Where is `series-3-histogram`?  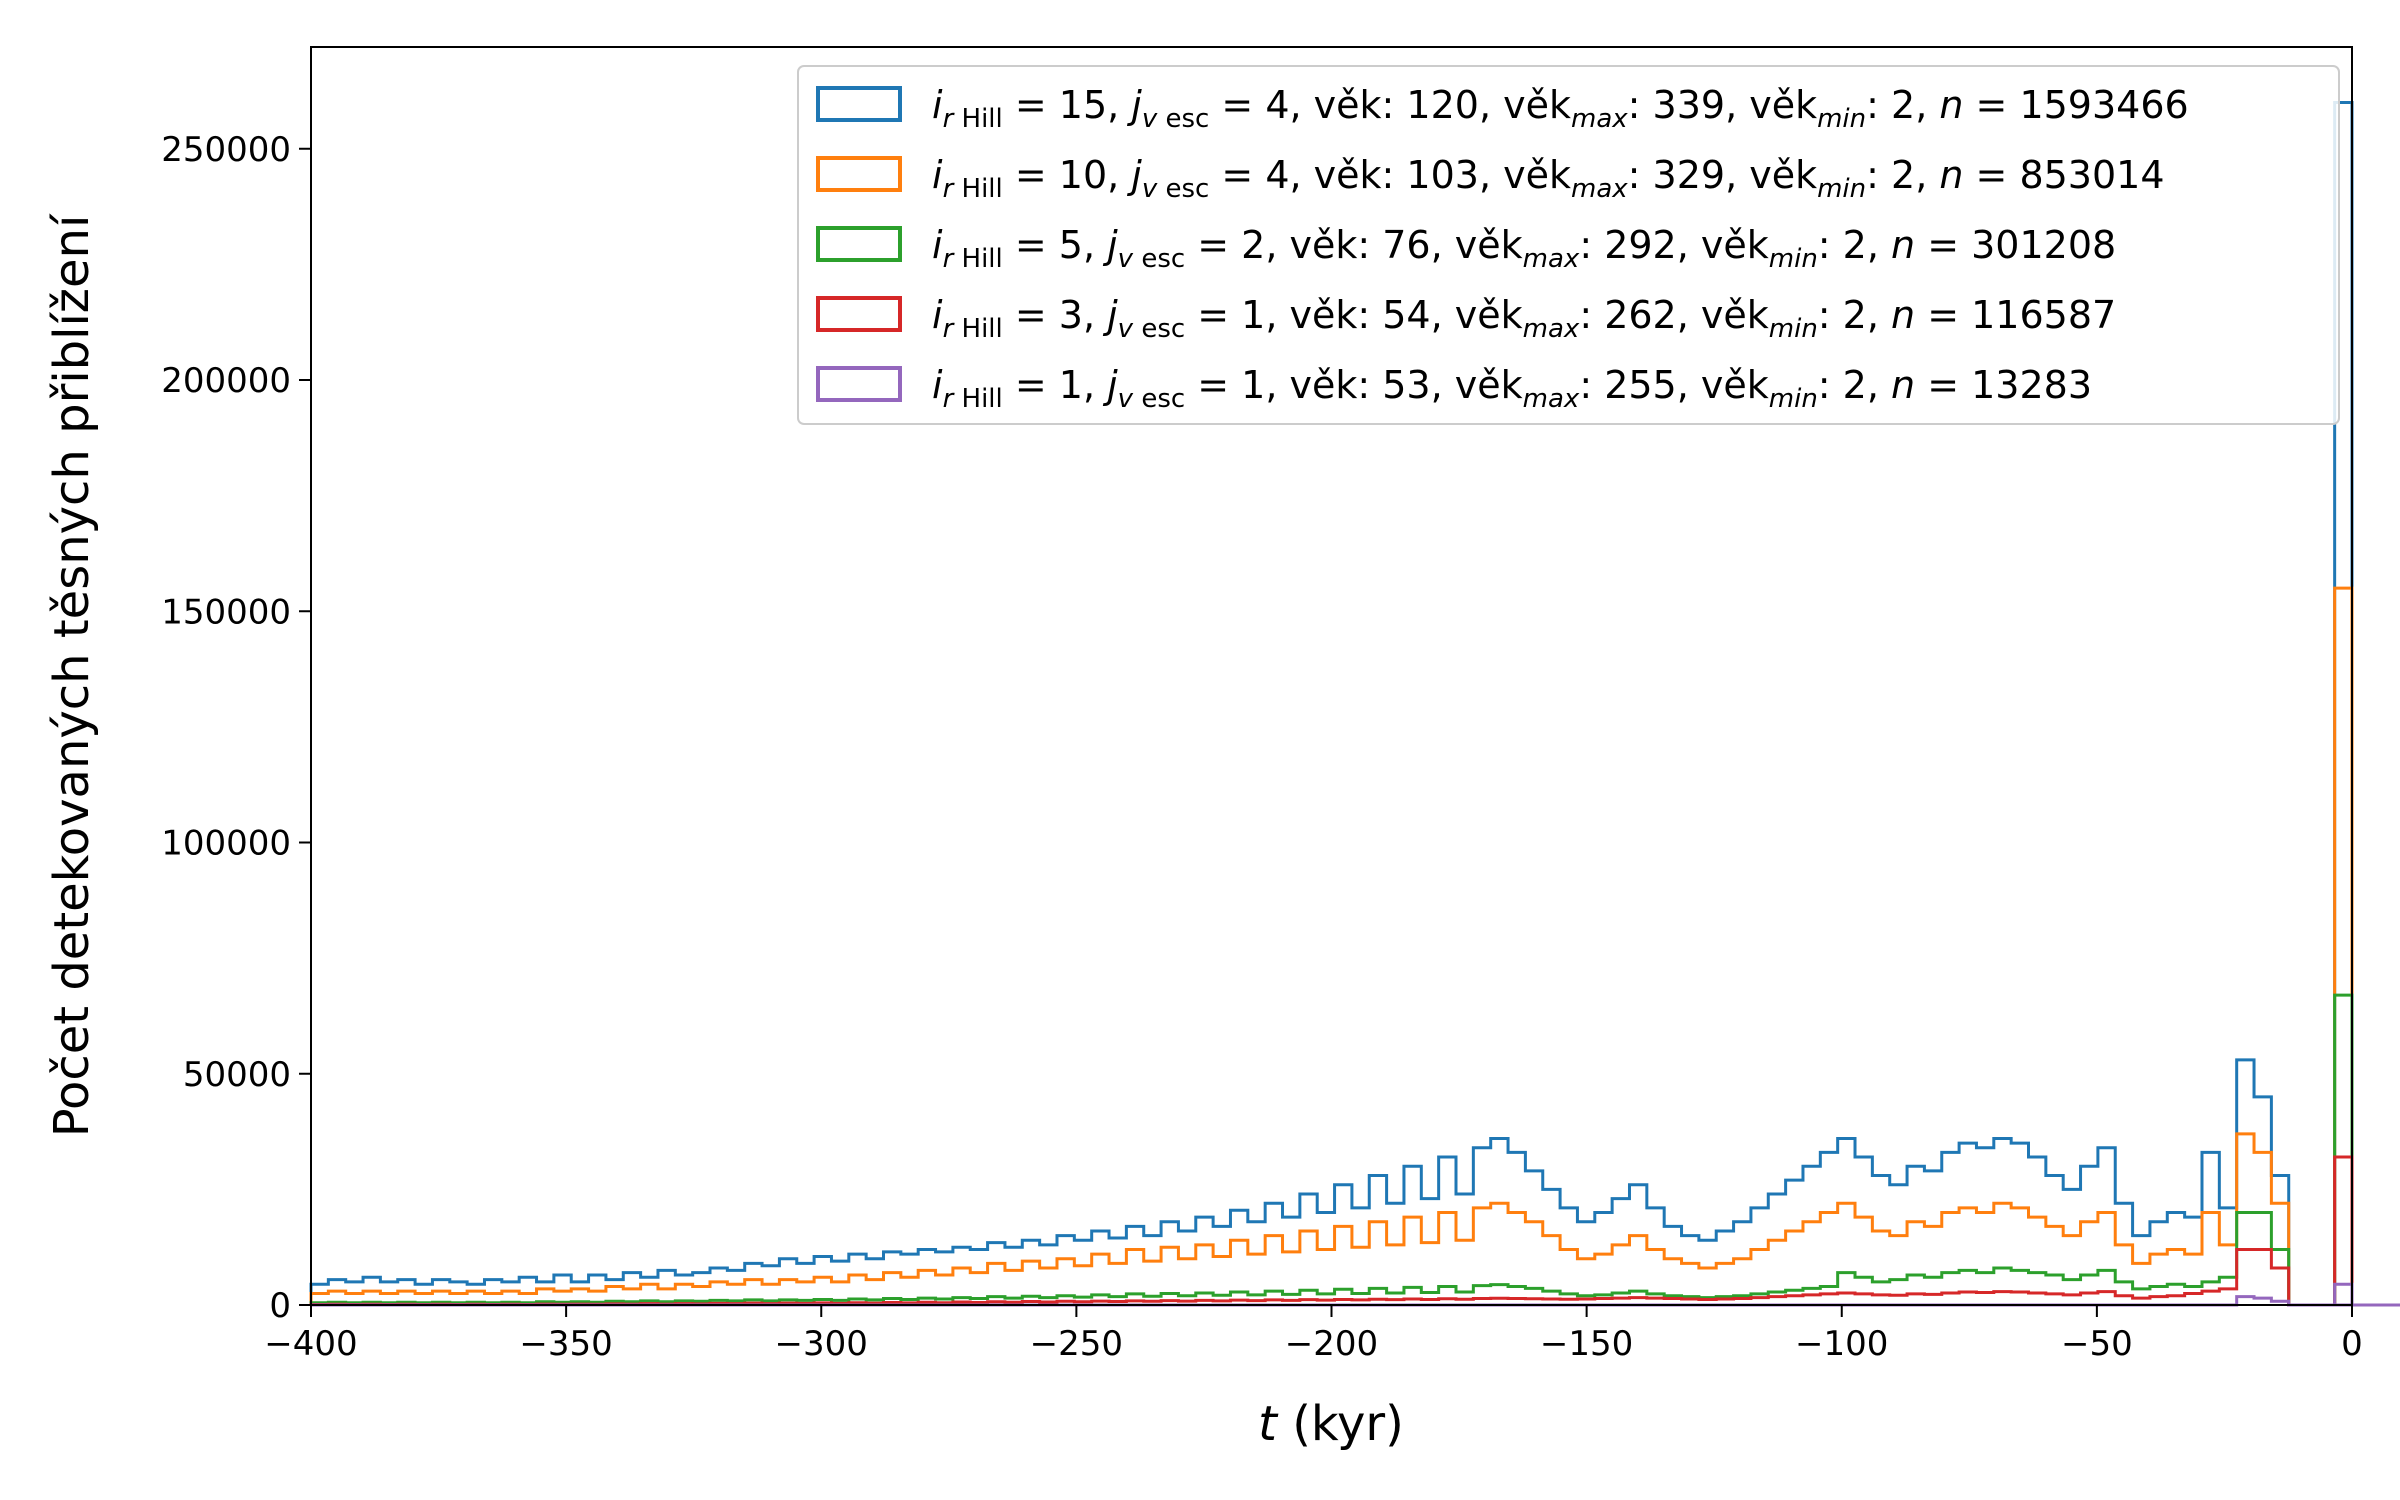
series-3-histogram is located at coordinates (1354, 1259).